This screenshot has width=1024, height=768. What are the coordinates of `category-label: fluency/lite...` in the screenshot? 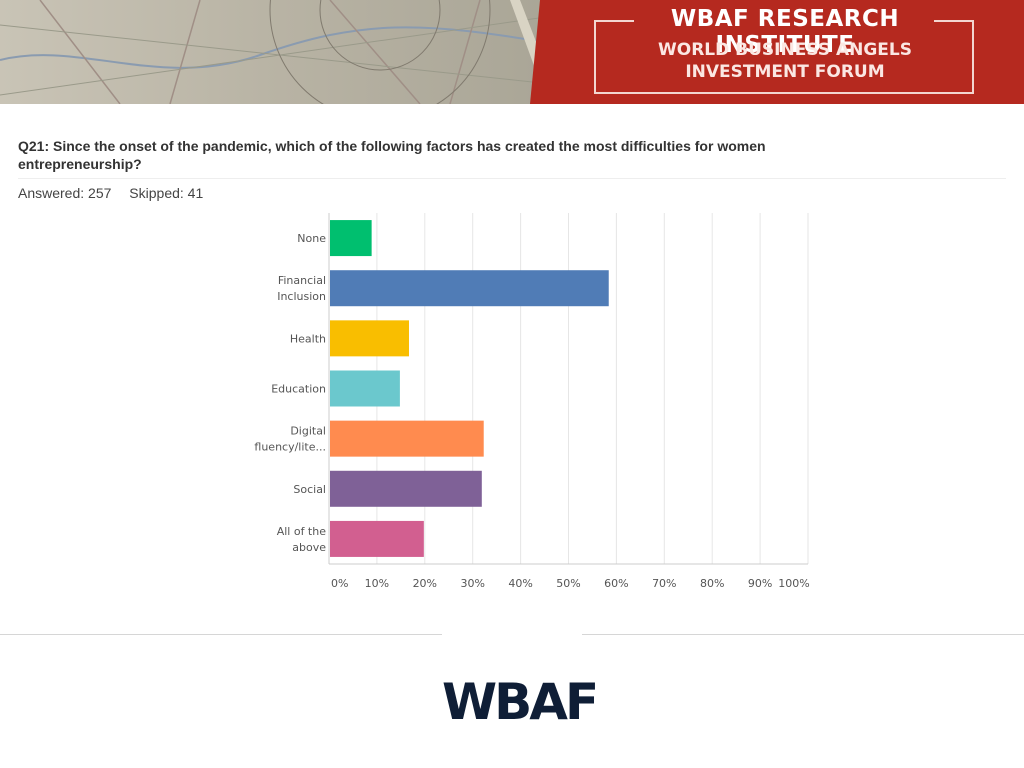 It's located at (290, 447).